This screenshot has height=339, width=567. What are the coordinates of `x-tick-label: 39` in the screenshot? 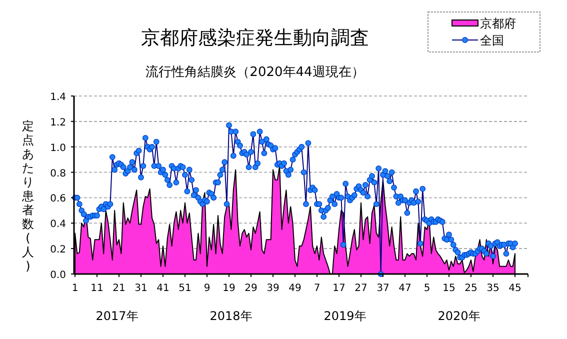 It's located at (273, 288).